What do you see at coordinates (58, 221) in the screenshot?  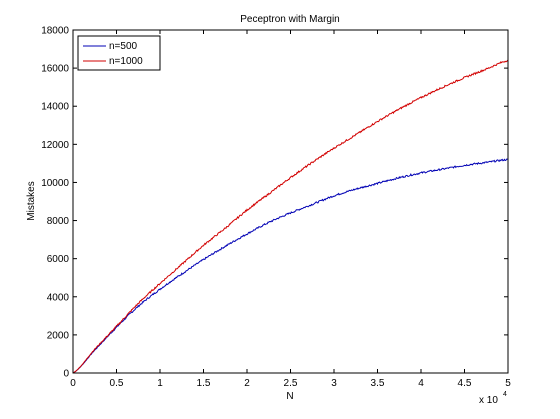 I see `y-tick-label: 8000` at bounding box center [58, 221].